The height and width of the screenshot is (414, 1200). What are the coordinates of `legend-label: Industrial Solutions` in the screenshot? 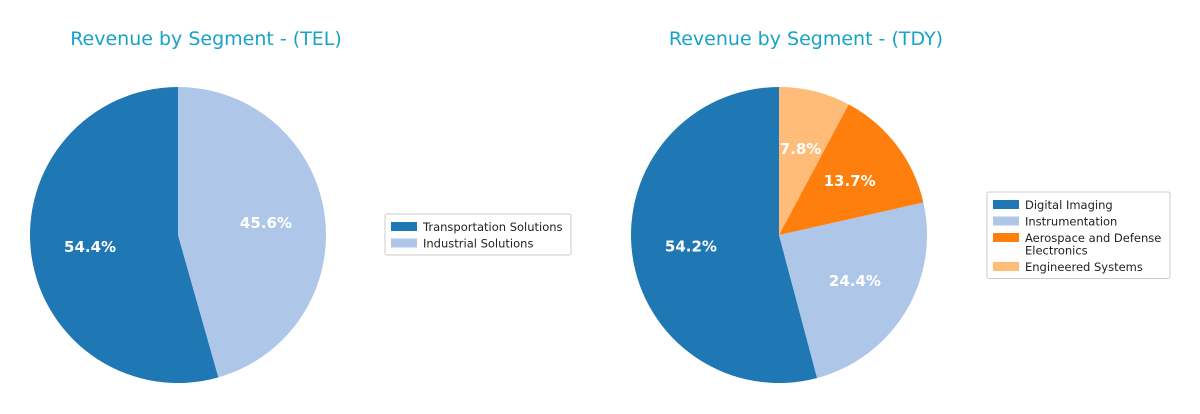 It's located at (478, 244).